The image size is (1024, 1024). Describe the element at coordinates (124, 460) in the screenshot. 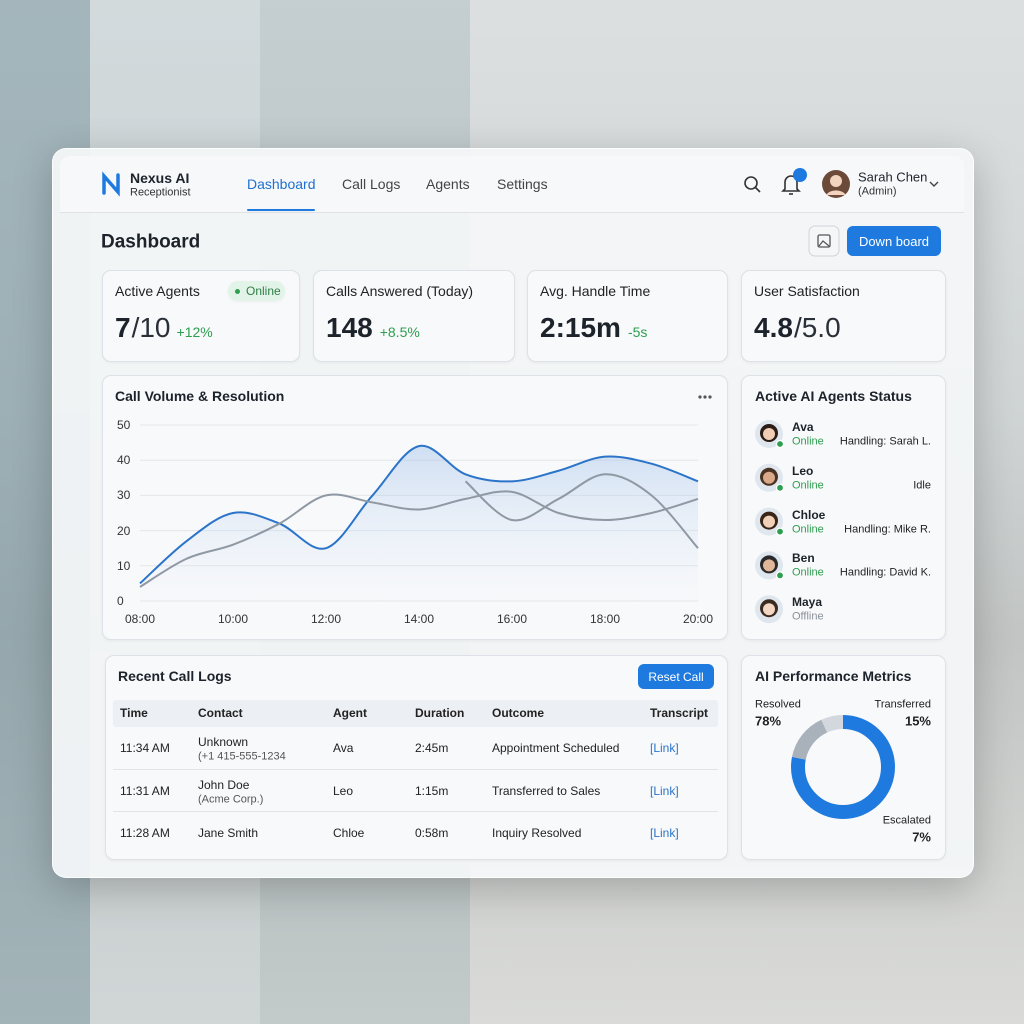

I see `y-tick-label: 40` at that location.